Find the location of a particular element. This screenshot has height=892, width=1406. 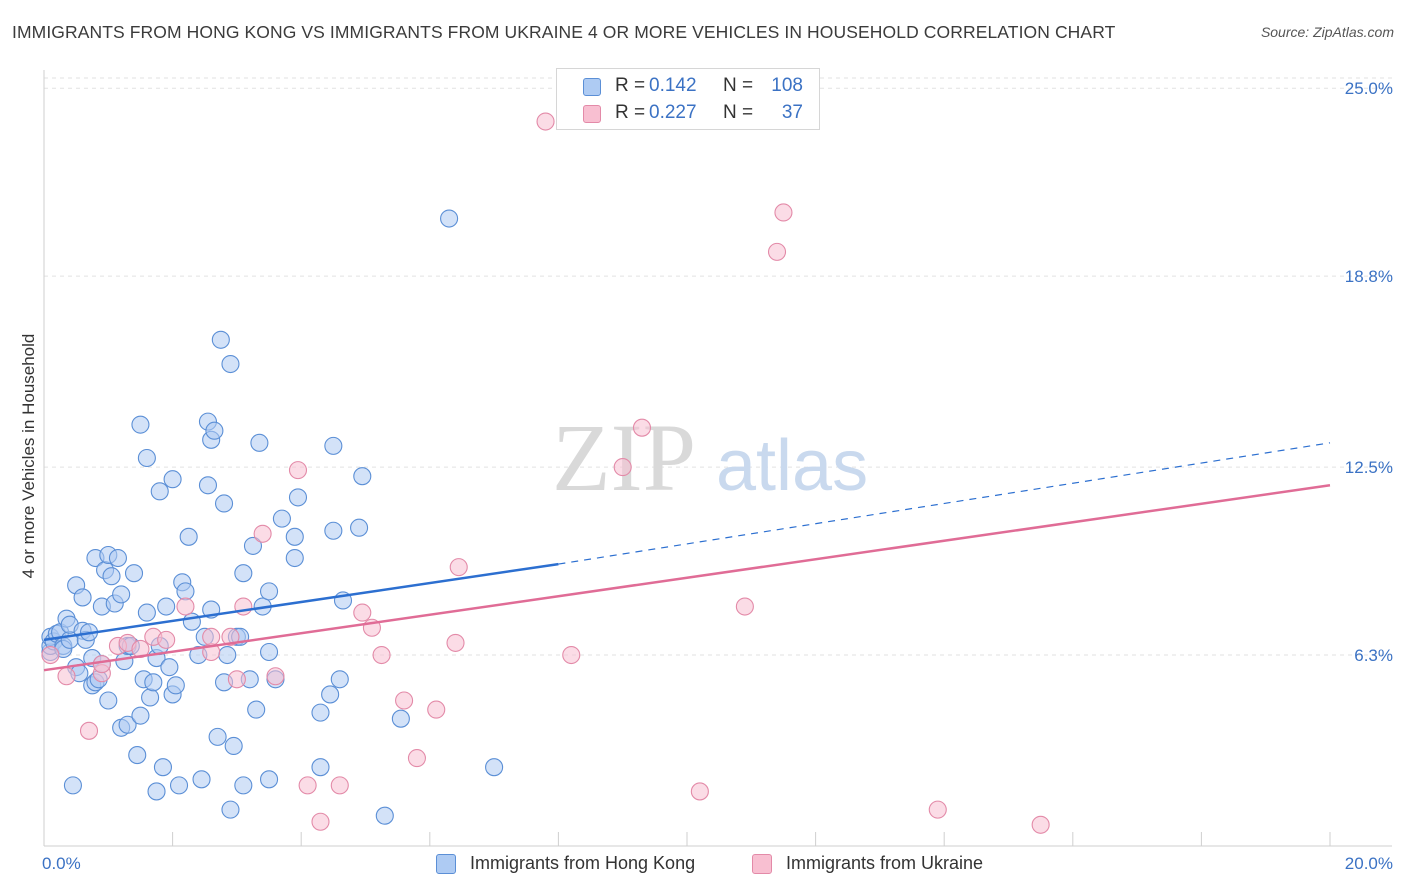

x-tick-labels: 0.0% 20.0% is located at coordinates (717, 863).